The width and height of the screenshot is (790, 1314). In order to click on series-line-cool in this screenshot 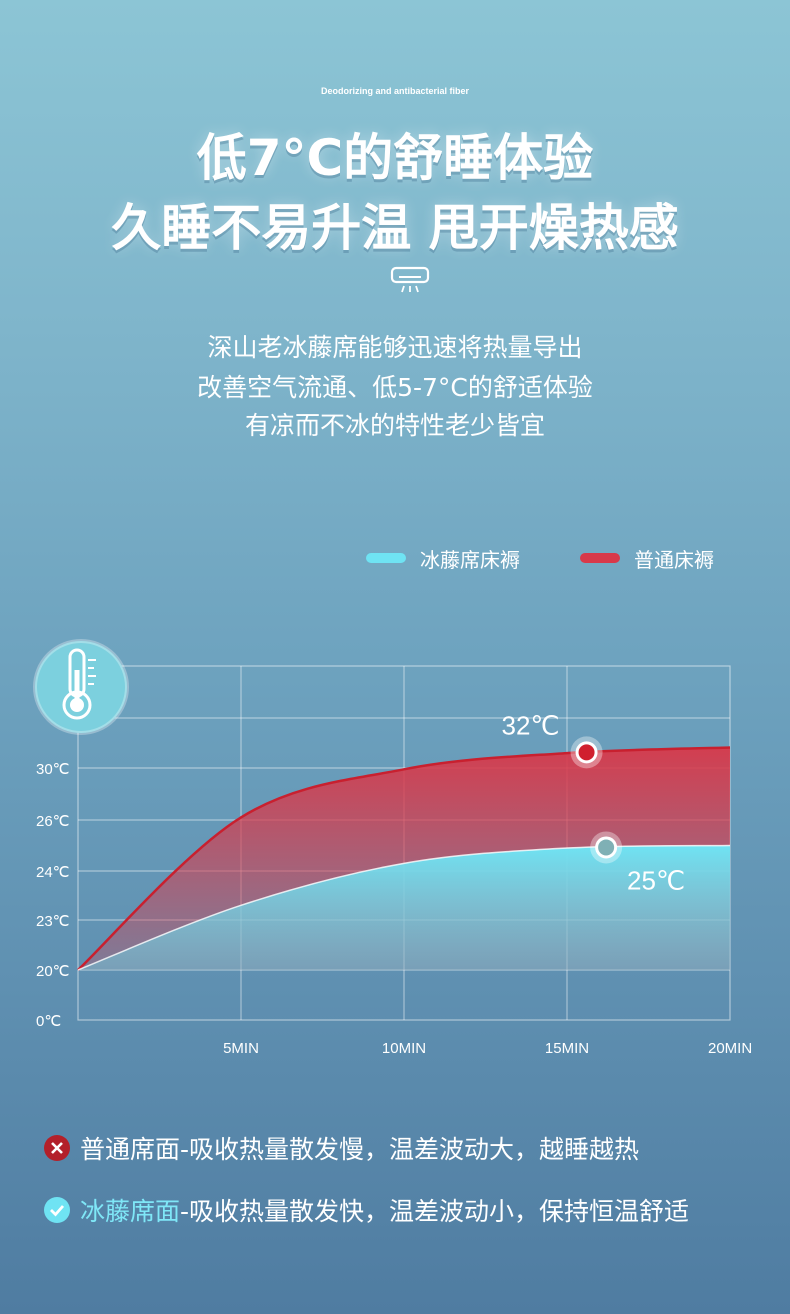, I will do `click(404, 907)`.